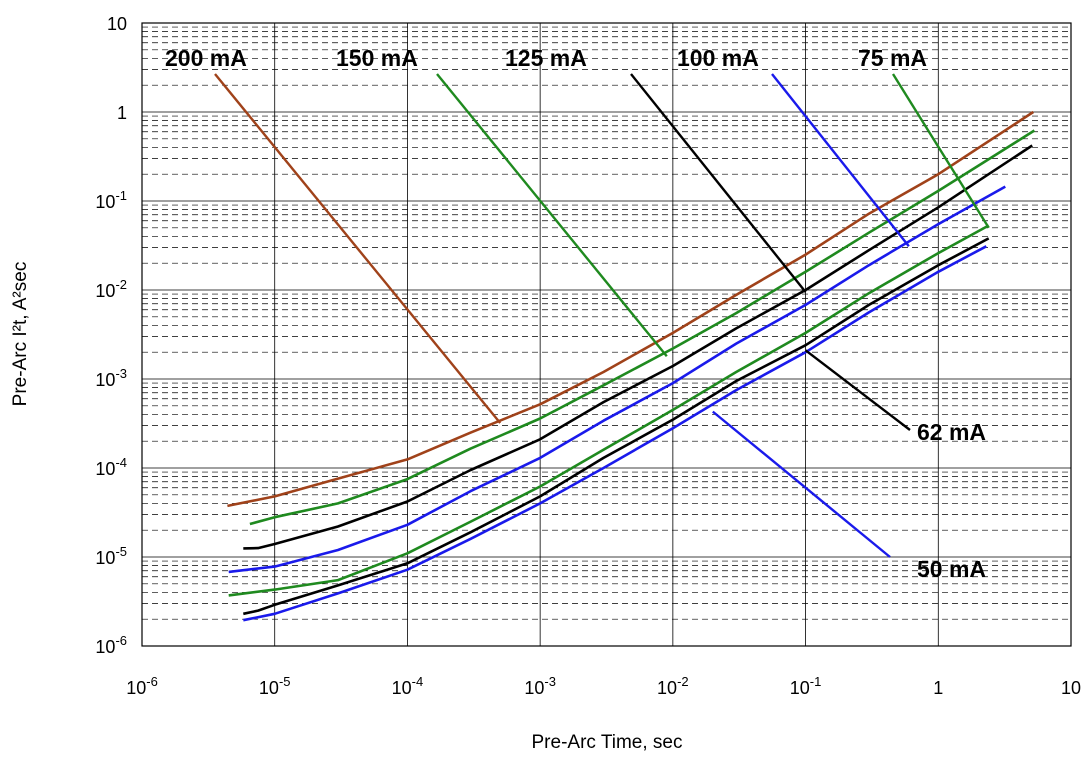 Image resolution: width=1083 pixels, height=757 pixels. What do you see at coordinates (940, 151) in the screenshot?
I see `leader-line-75ma` at bounding box center [940, 151].